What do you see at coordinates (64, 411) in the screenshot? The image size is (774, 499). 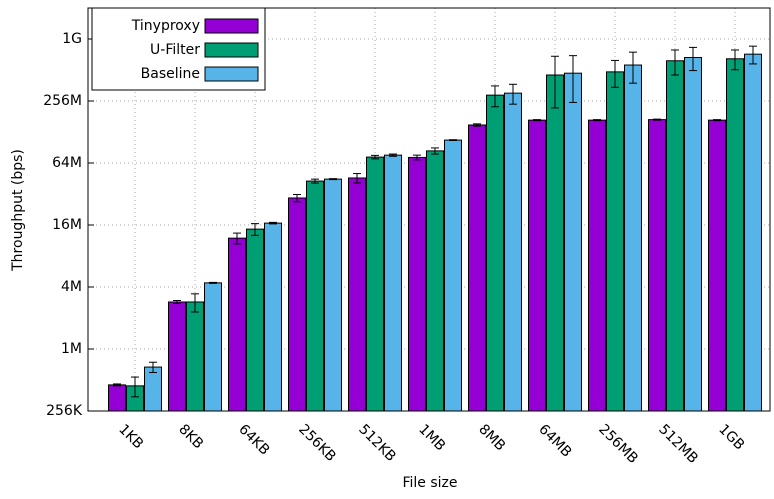 I see `y-tick-label: 256K` at bounding box center [64, 411].